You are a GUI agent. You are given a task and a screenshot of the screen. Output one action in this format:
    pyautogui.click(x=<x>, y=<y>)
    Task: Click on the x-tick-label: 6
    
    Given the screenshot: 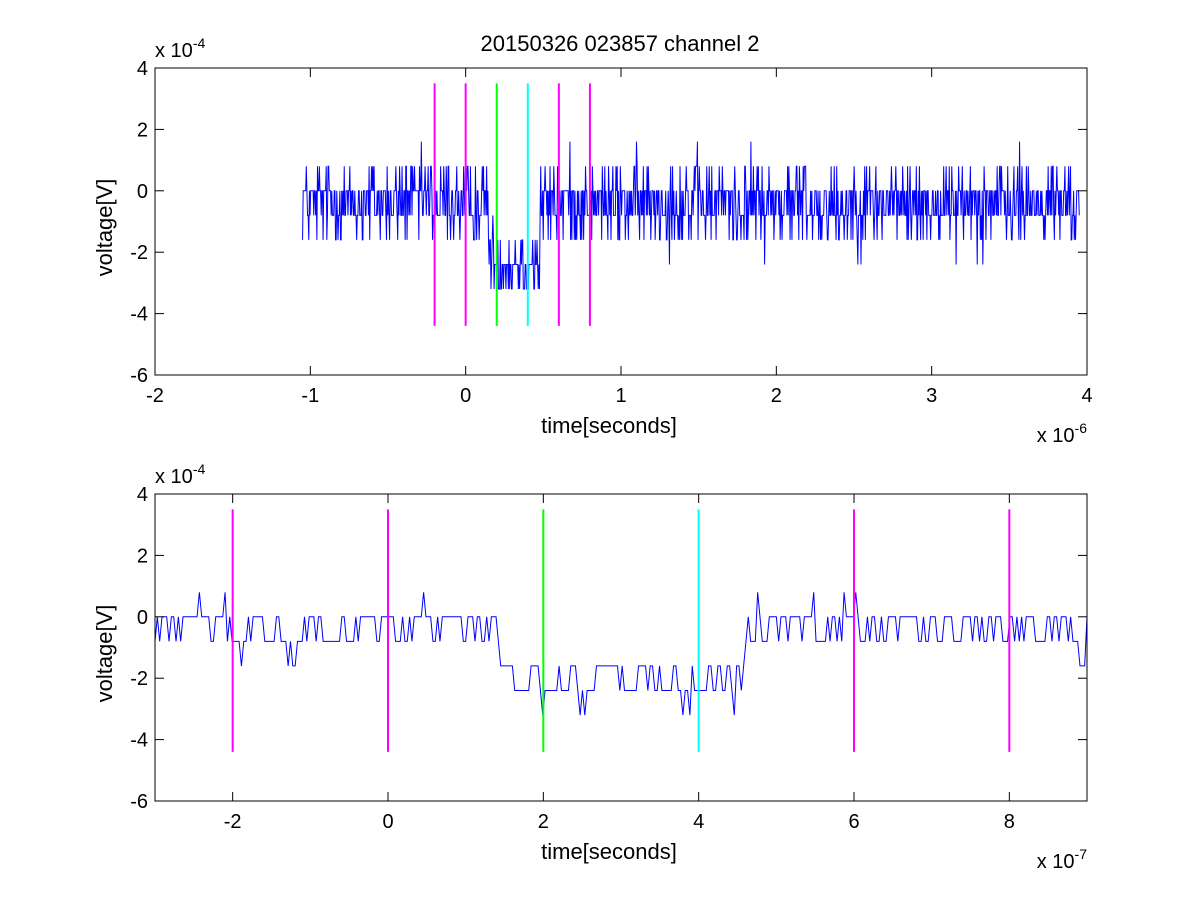 What is the action you would take?
    pyautogui.click(x=853, y=822)
    